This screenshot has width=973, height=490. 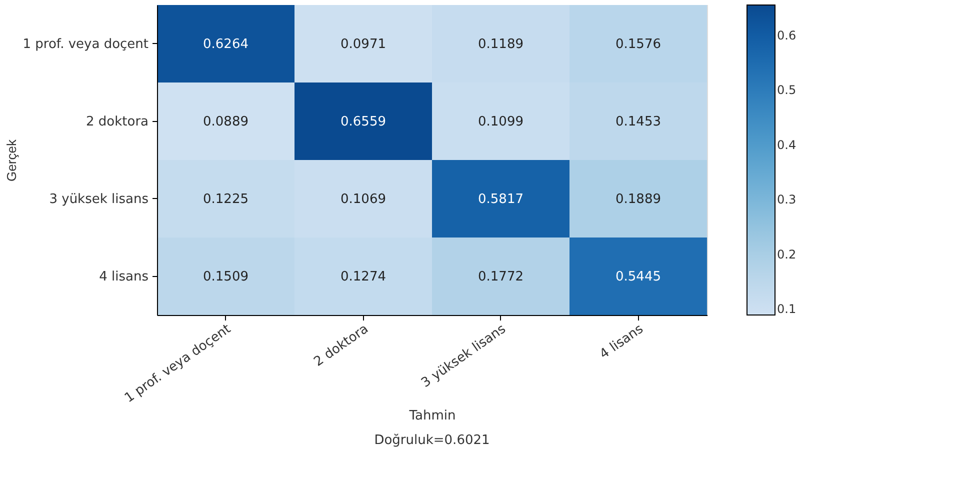 I want to click on data-label: 0.5817, so click(x=501, y=199).